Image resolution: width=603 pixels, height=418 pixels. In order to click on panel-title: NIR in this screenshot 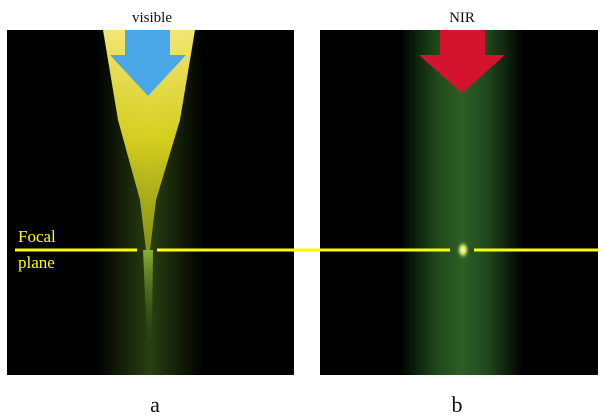, I will do `click(462, 18)`.